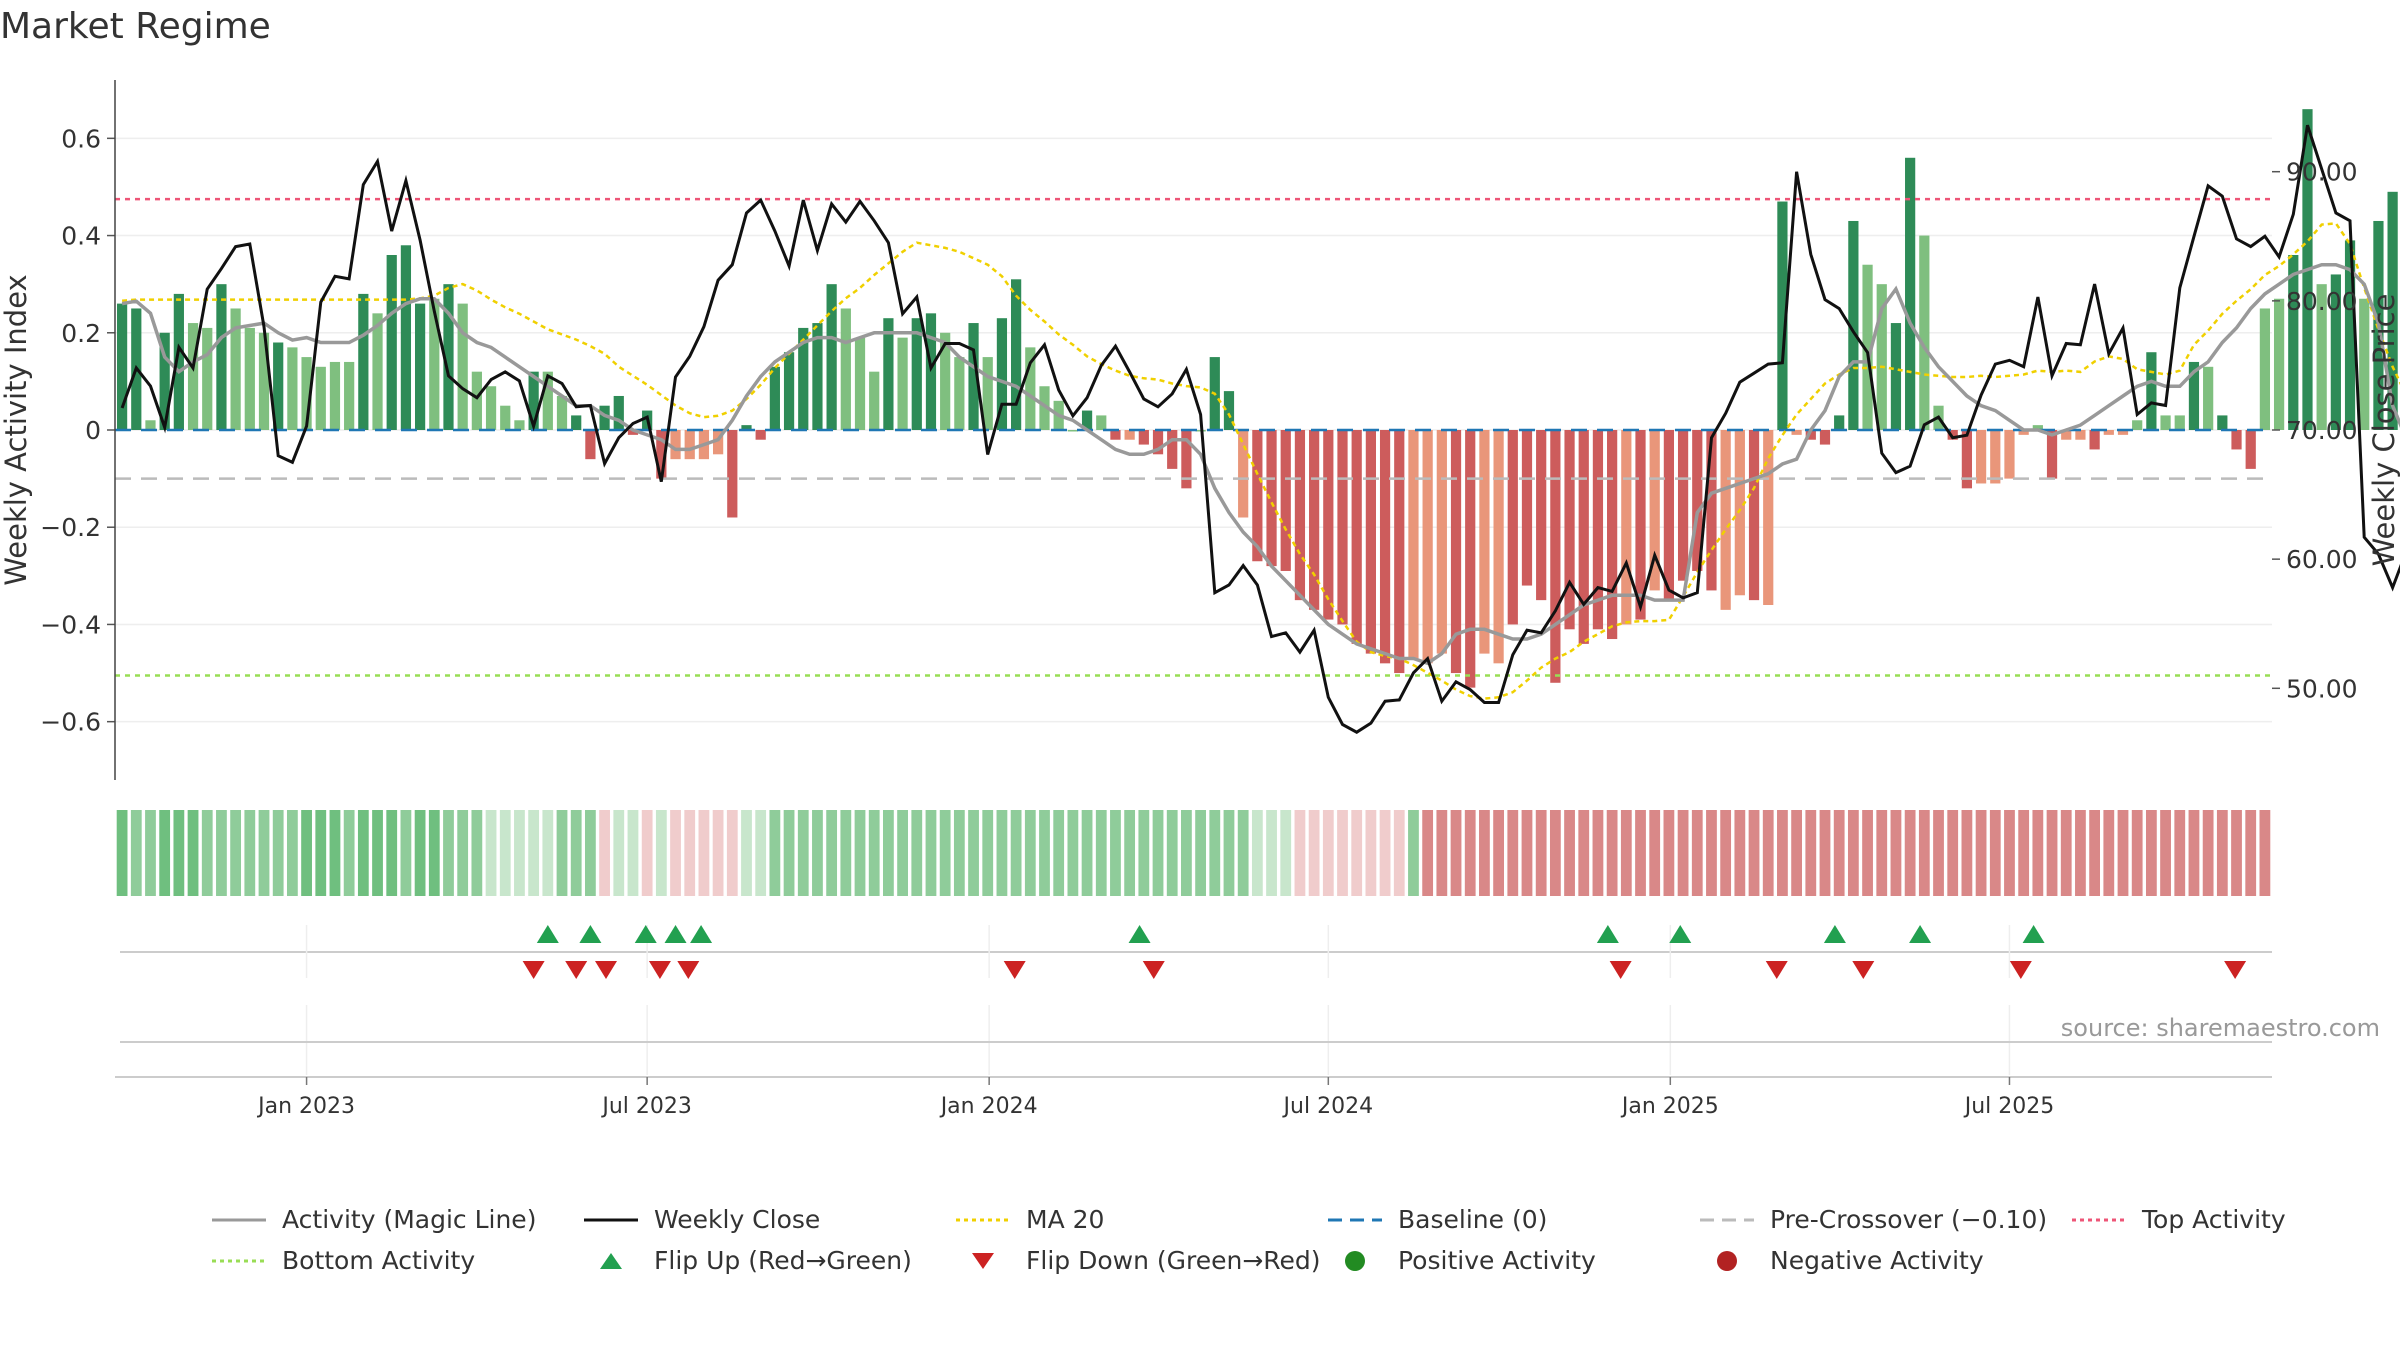  What do you see at coordinates (70, 722) in the screenshot?
I see `left-tick-label: −0.6` at bounding box center [70, 722].